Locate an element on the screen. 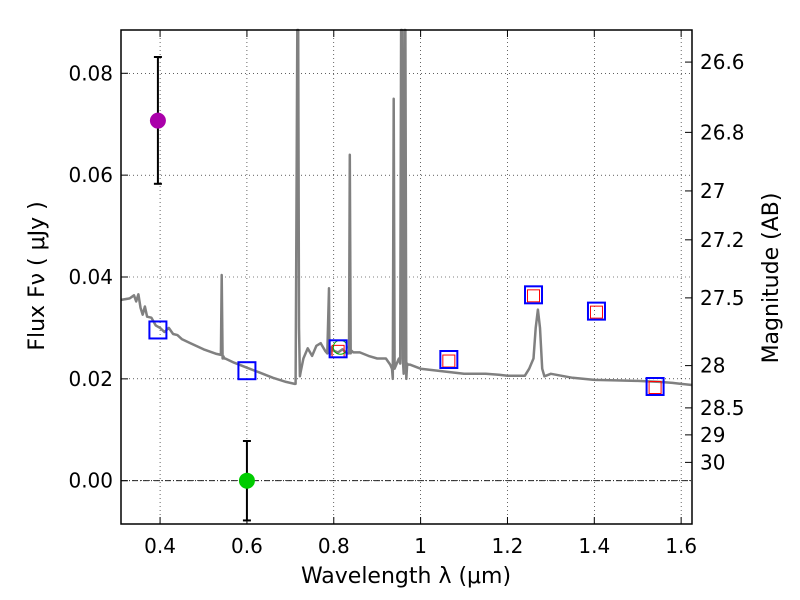  mag-tick-label: 27.2 is located at coordinates (722, 240).